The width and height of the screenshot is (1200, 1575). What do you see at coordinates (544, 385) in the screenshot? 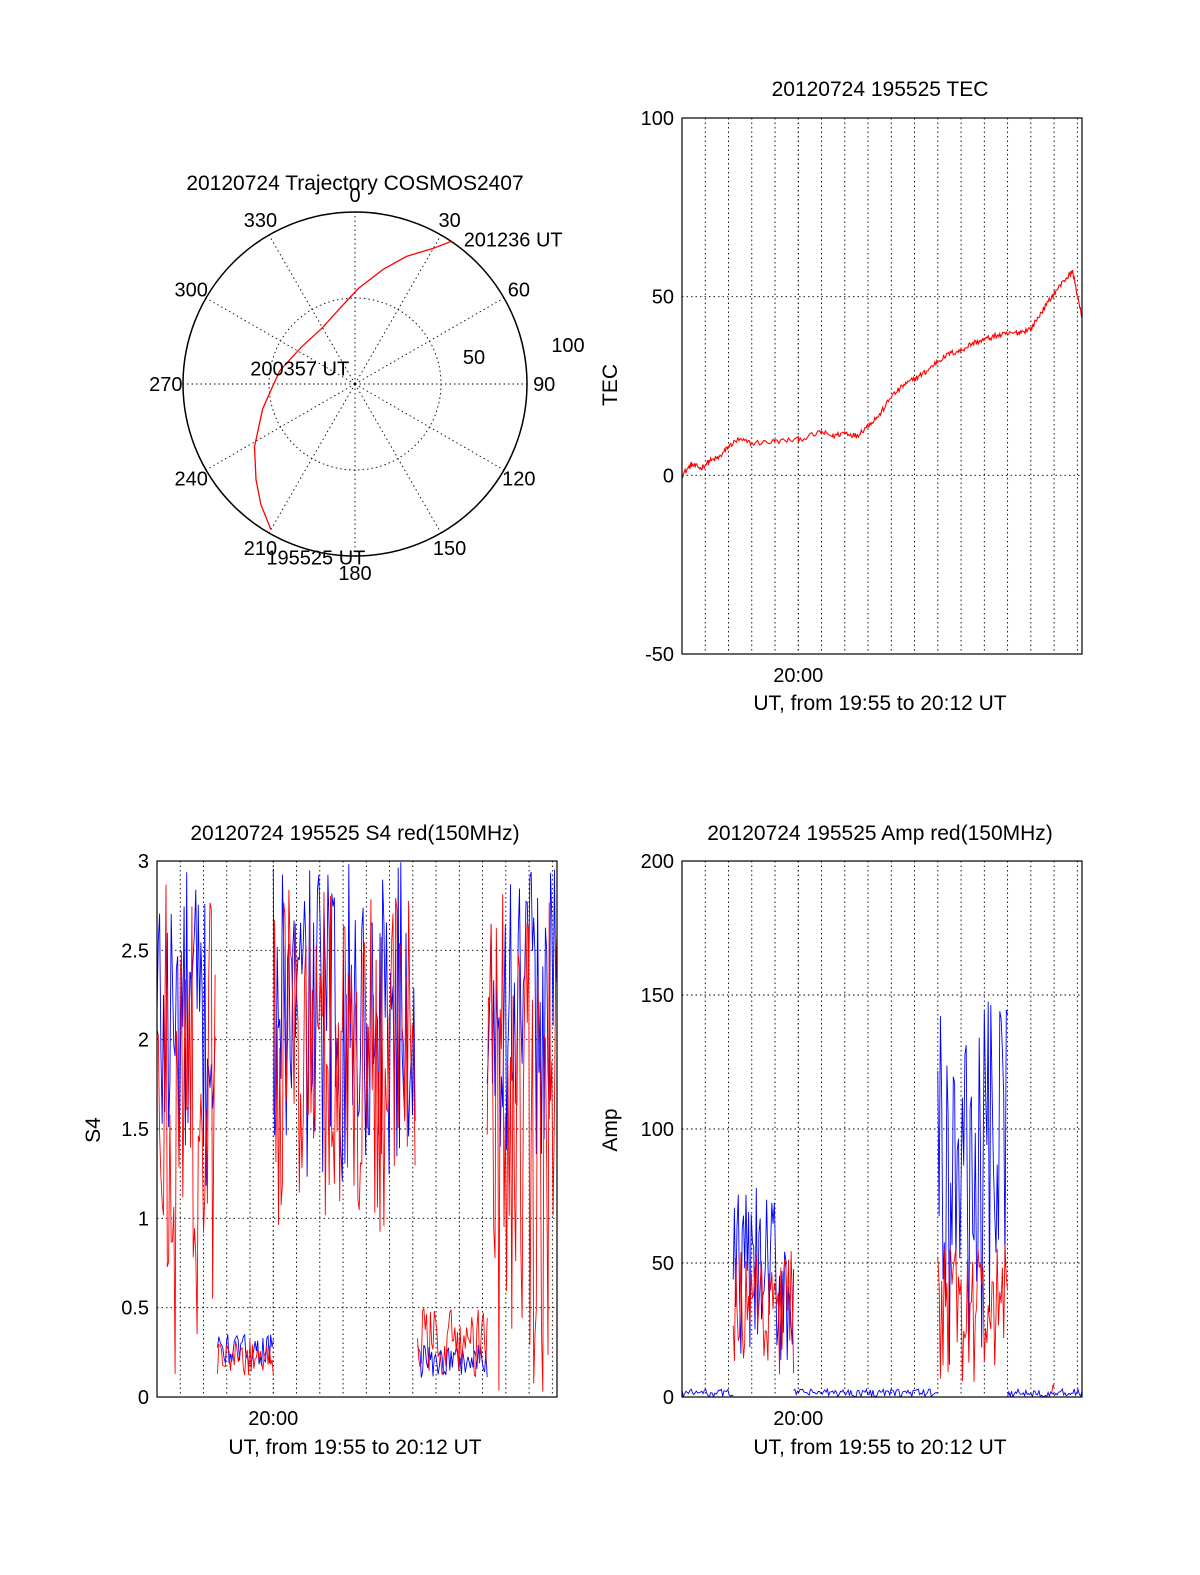
I see `polar-angle-label: 90` at bounding box center [544, 385].